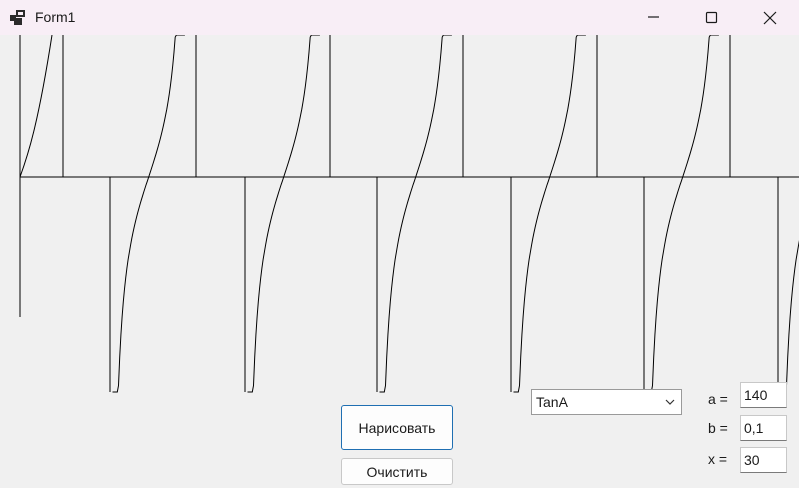 Image resolution: width=799 pixels, height=488 pixels. I want to click on param-b-label: b =, so click(718, 428).